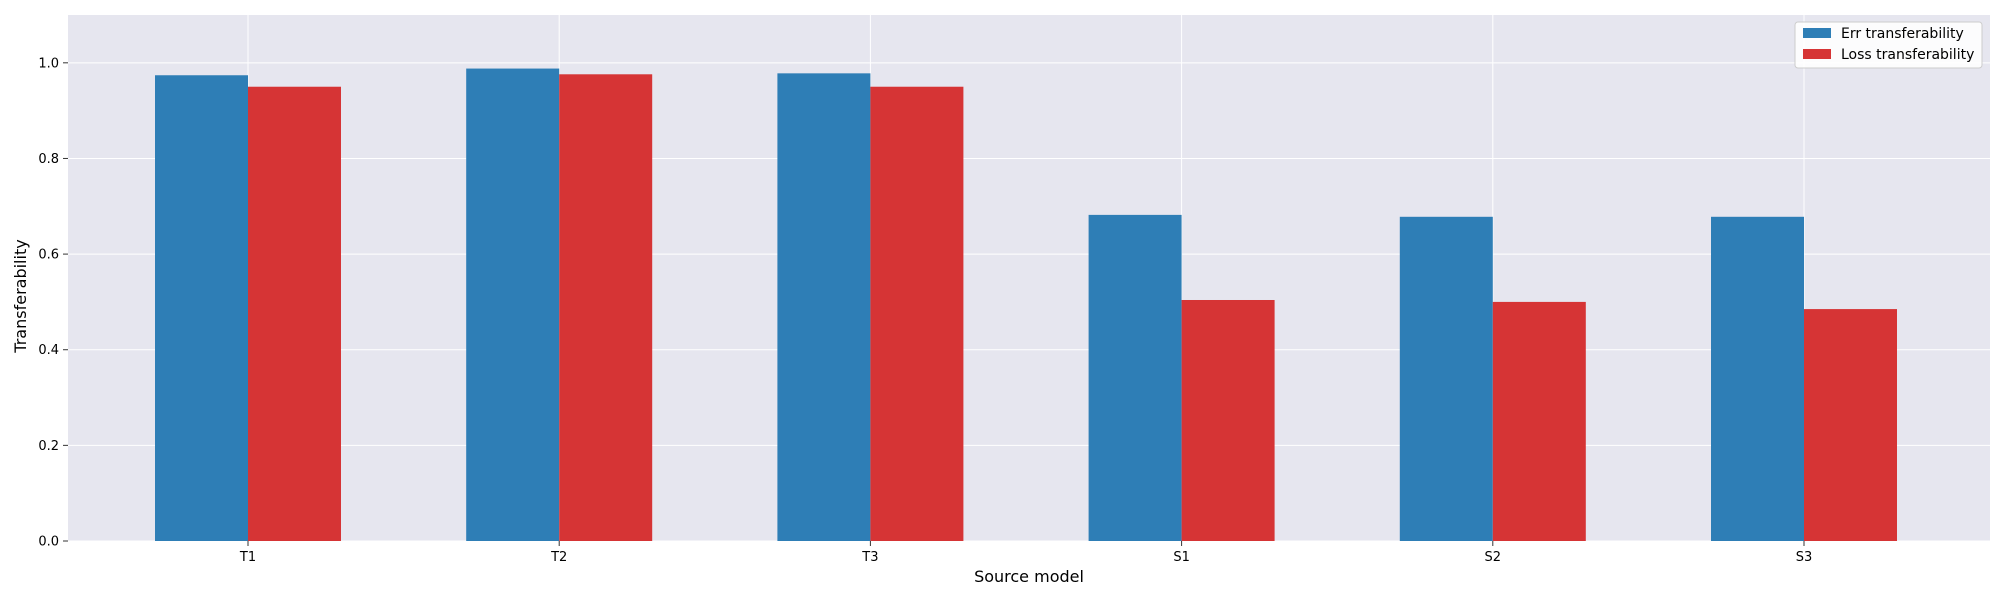  I want to click on bar-loss-t2, so click(606, 307).